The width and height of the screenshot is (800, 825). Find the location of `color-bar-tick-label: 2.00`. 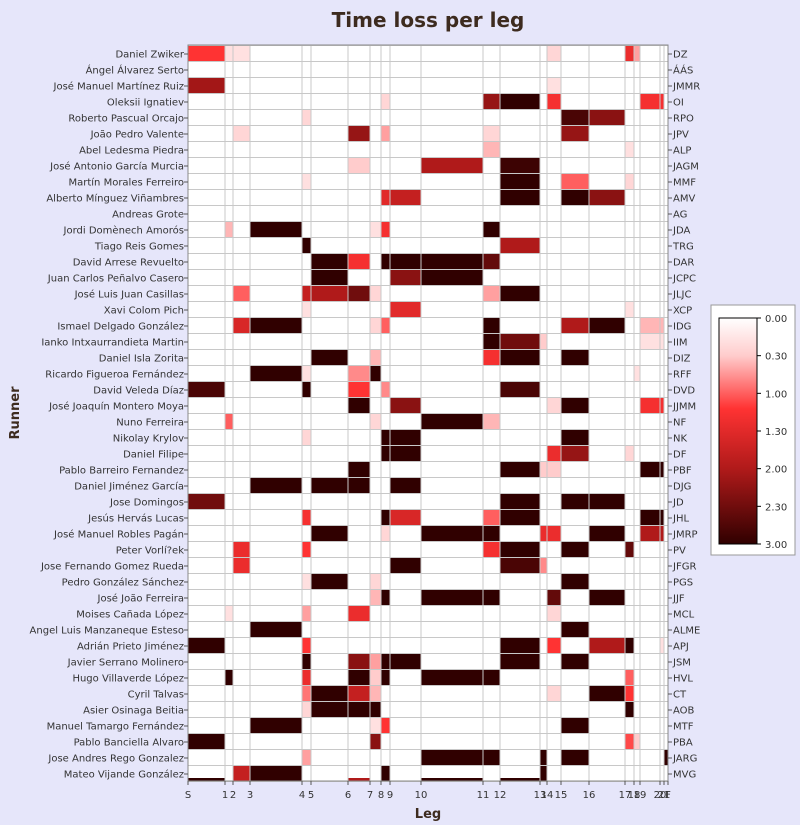

color-bar-tick-label: 2.00 is located at coordinates (776, 470).